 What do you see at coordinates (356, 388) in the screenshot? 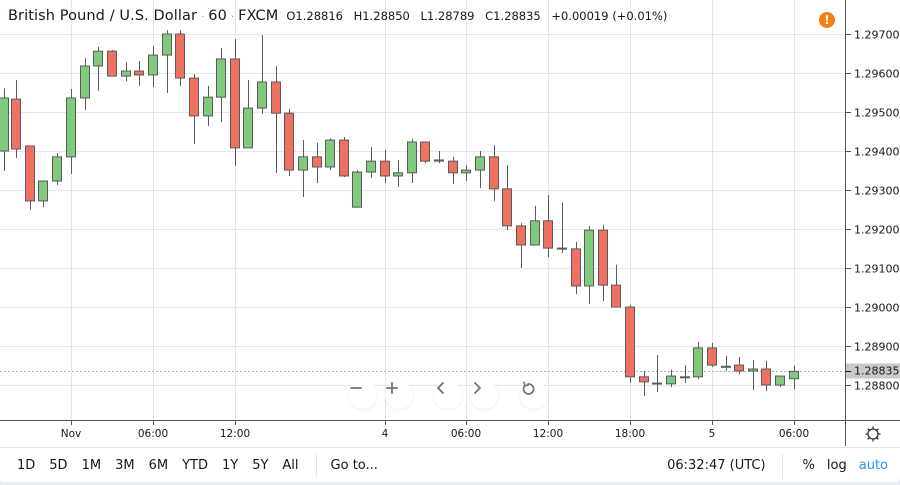
I see `minus-icon` at bounding box center [356, 388].